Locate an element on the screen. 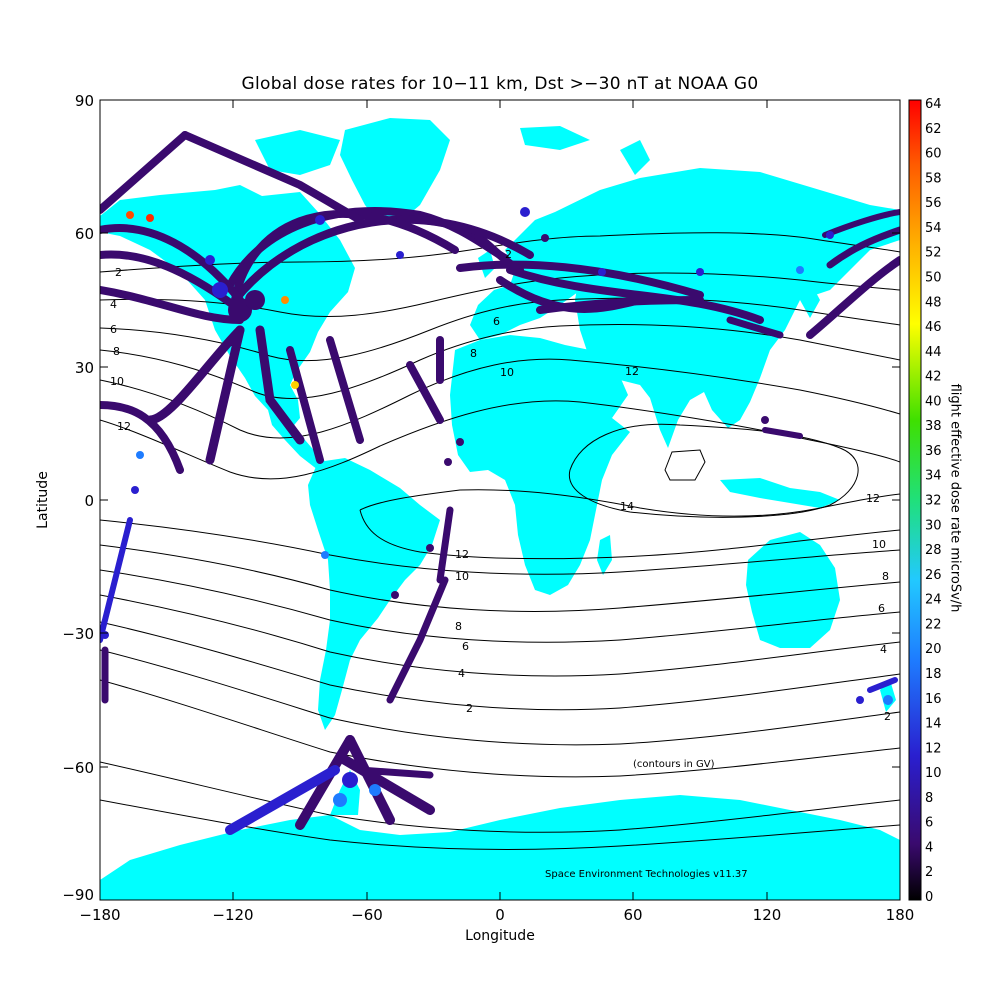  colorbar-tick-label: 4 is located at coordinates (929, 847).